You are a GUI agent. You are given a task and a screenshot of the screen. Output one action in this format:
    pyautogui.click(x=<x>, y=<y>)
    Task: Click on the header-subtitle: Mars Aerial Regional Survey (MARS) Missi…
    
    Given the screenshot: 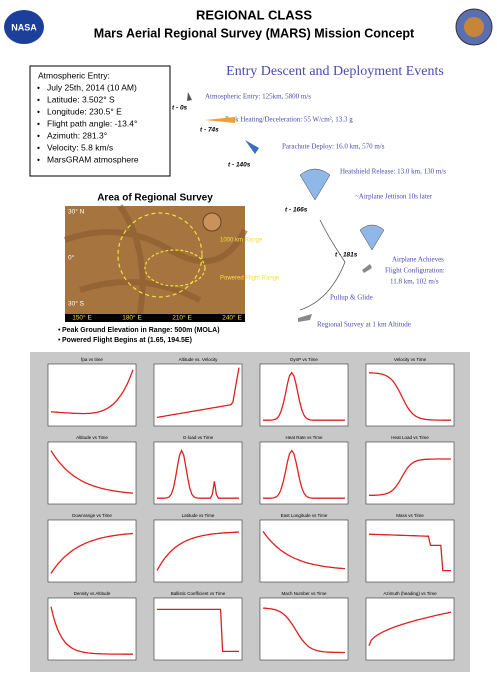 What is the action you would take?
    pyautogui.click(x=254, y=33)
    